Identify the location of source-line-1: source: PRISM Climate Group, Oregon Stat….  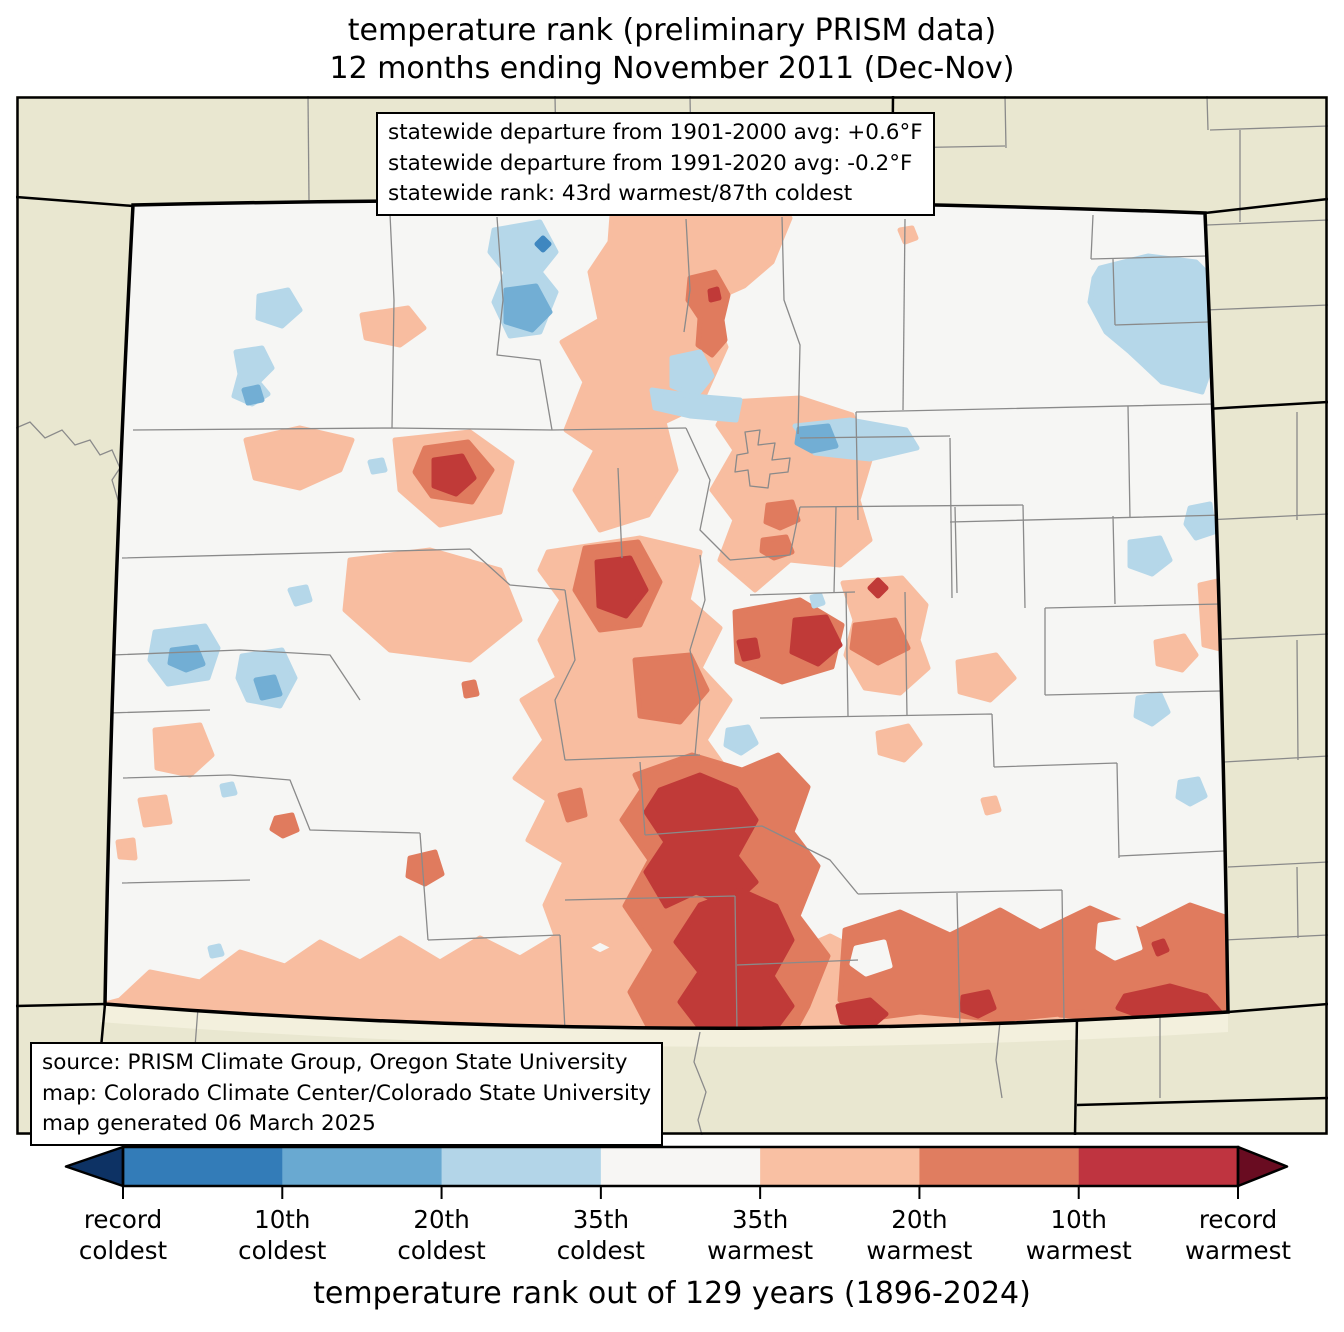
(335, 1062).